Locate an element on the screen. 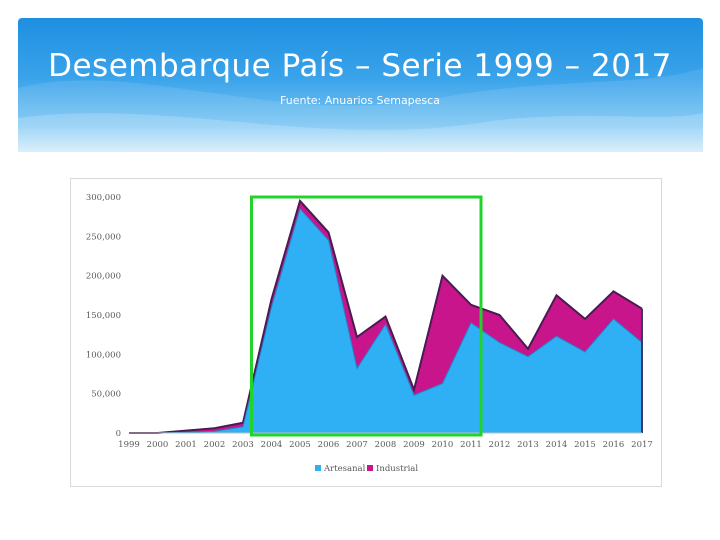  x-tick-label: 2005 is located at coordinates (300, 445).